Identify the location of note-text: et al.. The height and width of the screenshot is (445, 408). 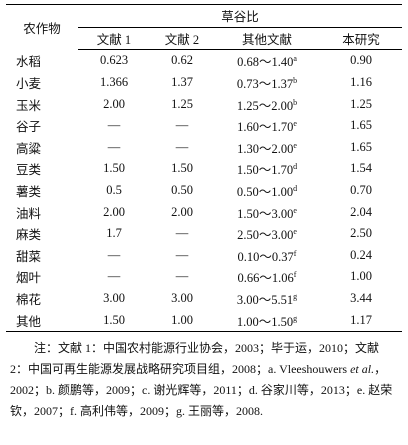
(362, 368).